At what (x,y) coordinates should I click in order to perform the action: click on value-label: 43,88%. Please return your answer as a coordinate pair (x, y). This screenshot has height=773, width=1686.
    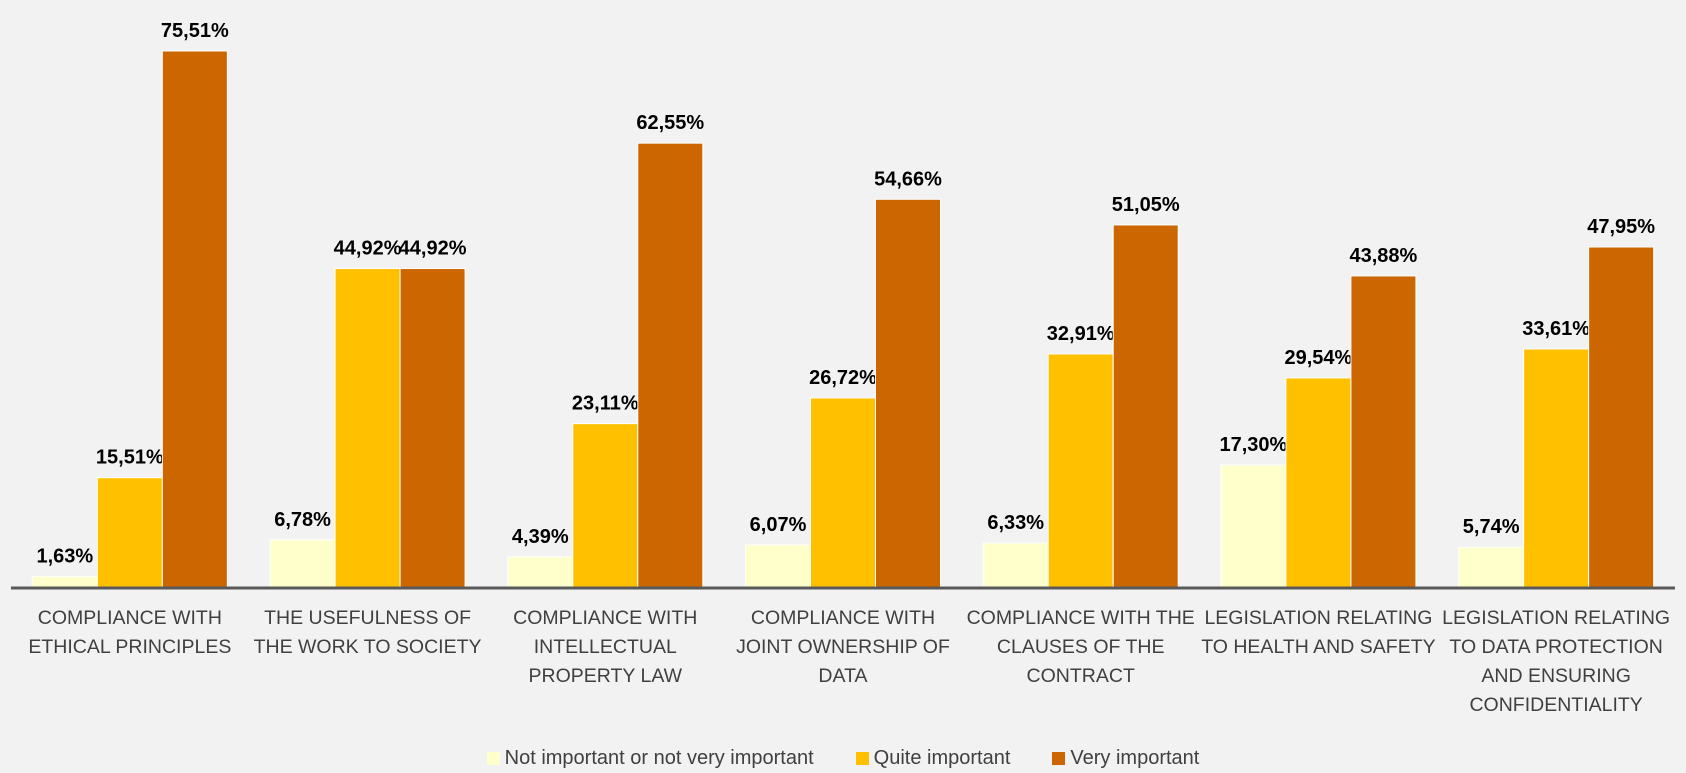
    Looking at the image, I should click on (1384, 256).